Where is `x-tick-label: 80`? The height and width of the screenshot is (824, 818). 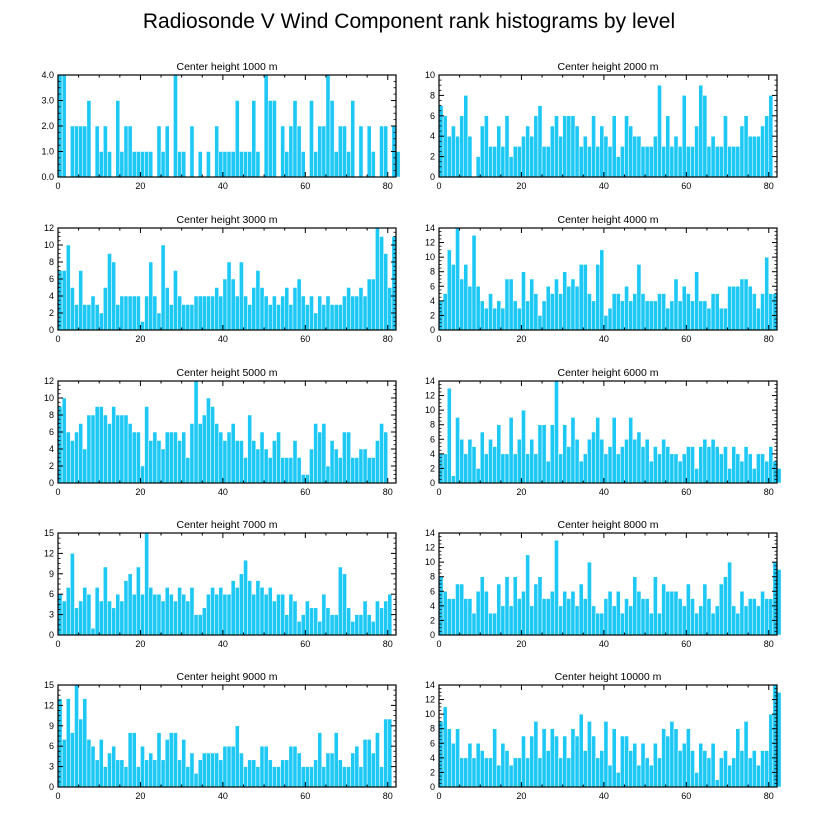
x-tick-label: 80 is located at coordinates (388, 186).